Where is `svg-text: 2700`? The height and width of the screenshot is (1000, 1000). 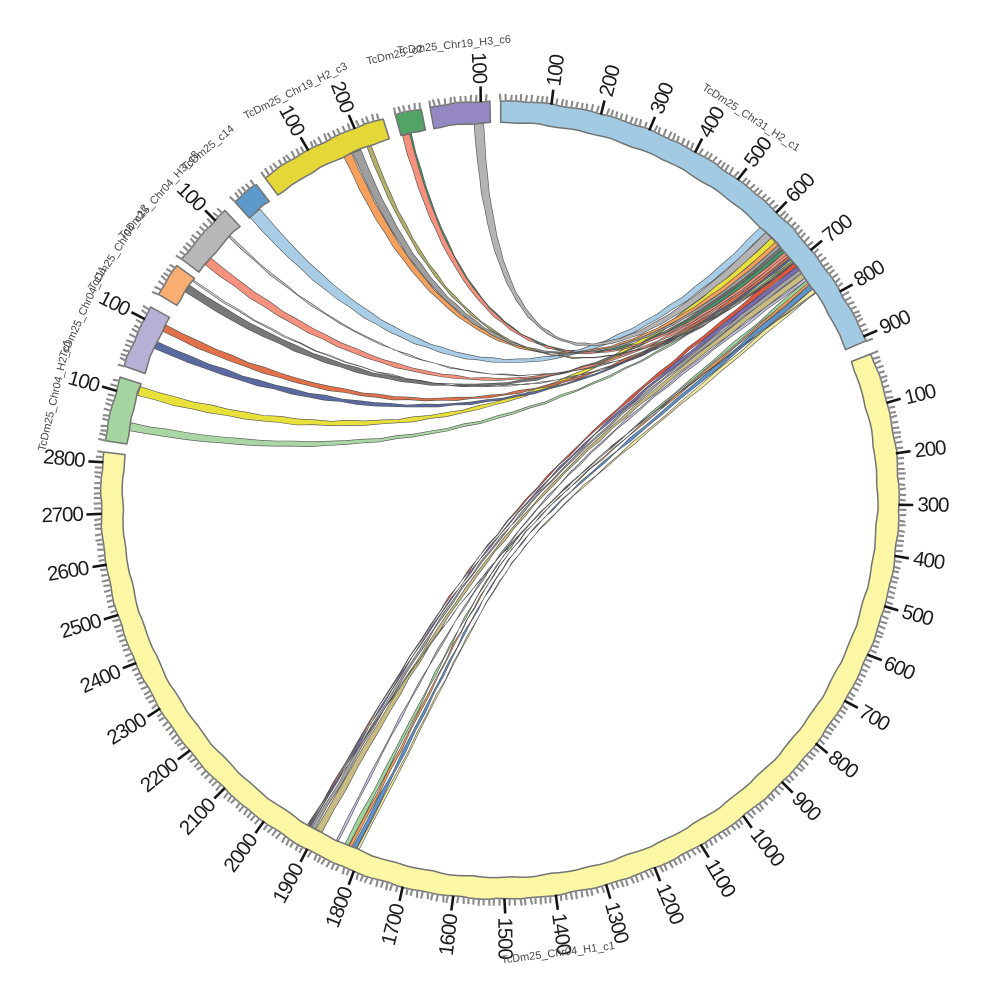 svg-text: 2700 is located at coordinates (62, 515).